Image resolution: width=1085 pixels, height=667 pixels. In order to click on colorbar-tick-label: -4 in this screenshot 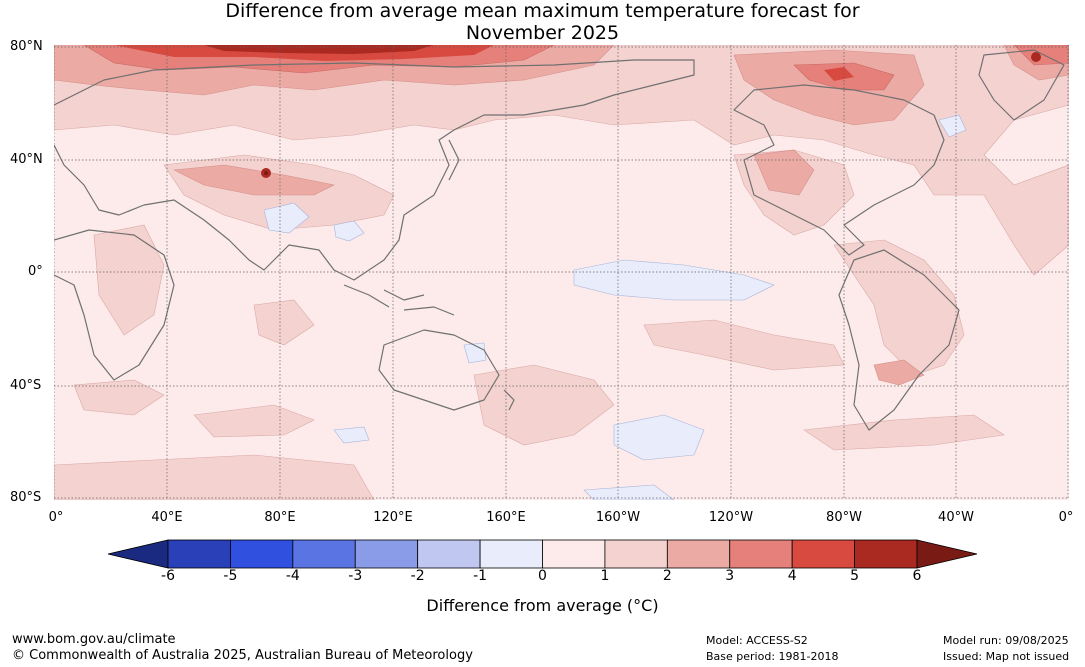, I will do `click(292, 576)`.